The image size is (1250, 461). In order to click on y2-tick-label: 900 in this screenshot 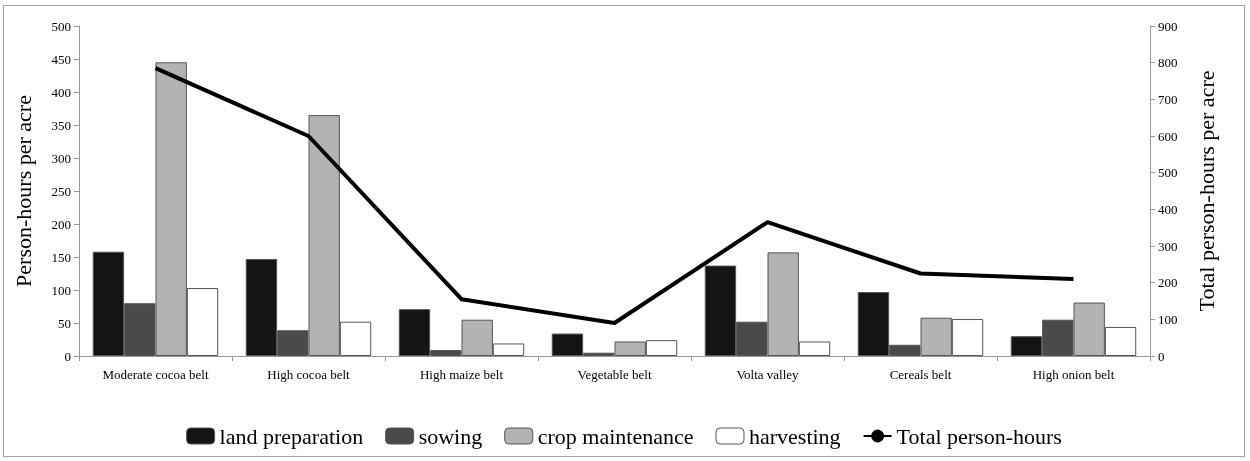, I will do `click(1168, 26)`.